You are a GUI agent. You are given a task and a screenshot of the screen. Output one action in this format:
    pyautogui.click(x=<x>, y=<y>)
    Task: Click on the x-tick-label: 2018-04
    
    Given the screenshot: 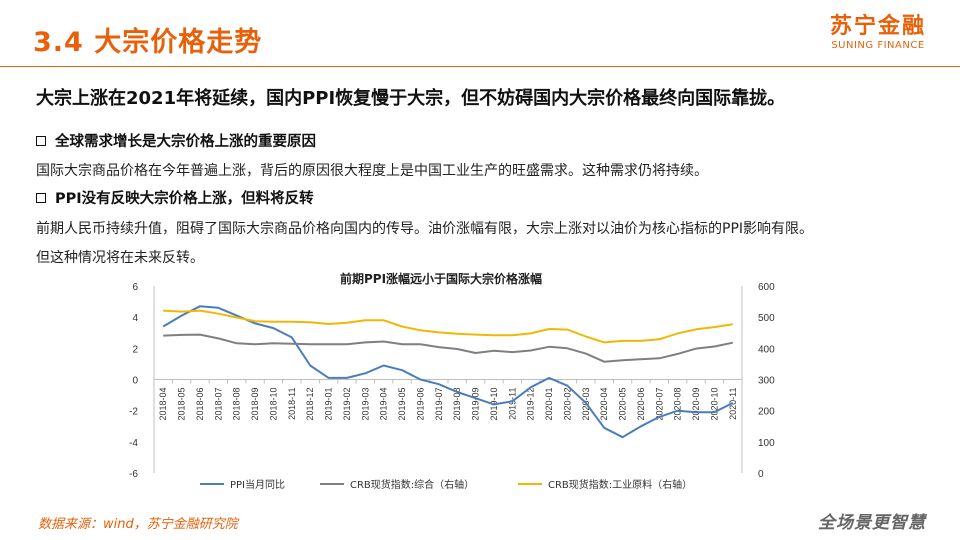 What is the action you would take?
    pyautogui.click(x=163, y=404)
    